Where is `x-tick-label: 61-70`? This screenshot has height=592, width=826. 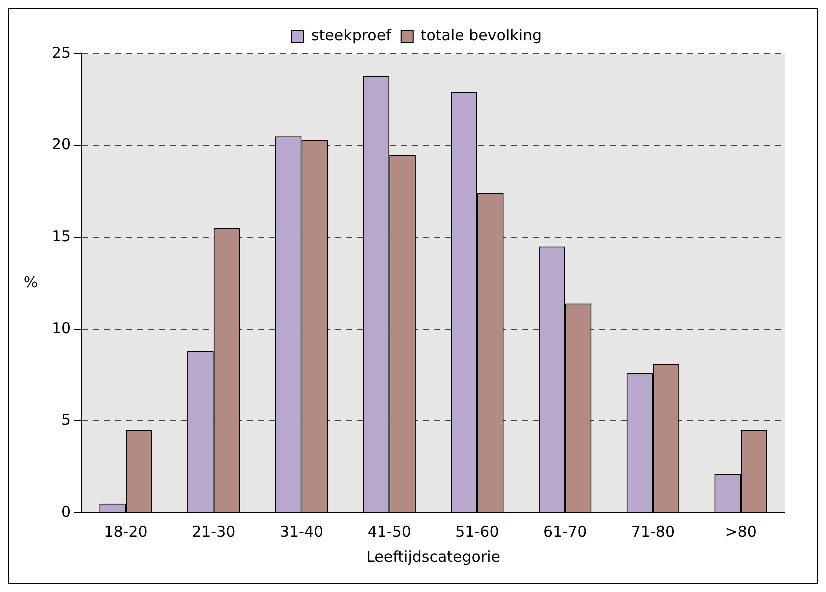 x-tick-label: 61-70 is located at coordinates (566, 531).